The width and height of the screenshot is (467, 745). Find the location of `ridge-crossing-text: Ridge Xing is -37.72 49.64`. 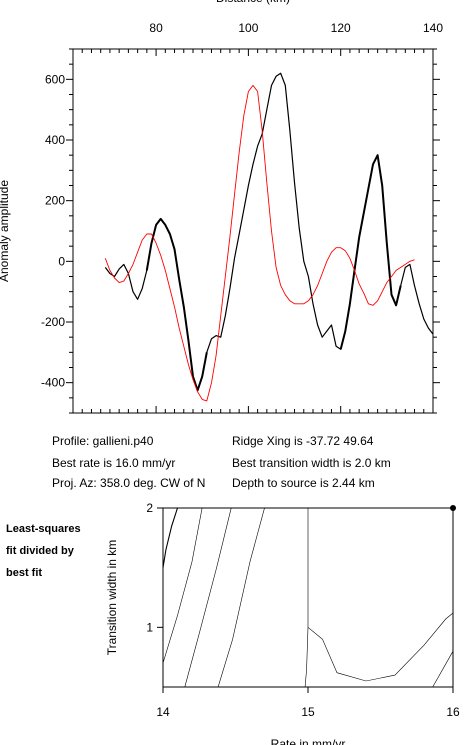

ridge-crossing-text: Ridge Xing is -37.72 49.64 is located at coordinates (303, 441).